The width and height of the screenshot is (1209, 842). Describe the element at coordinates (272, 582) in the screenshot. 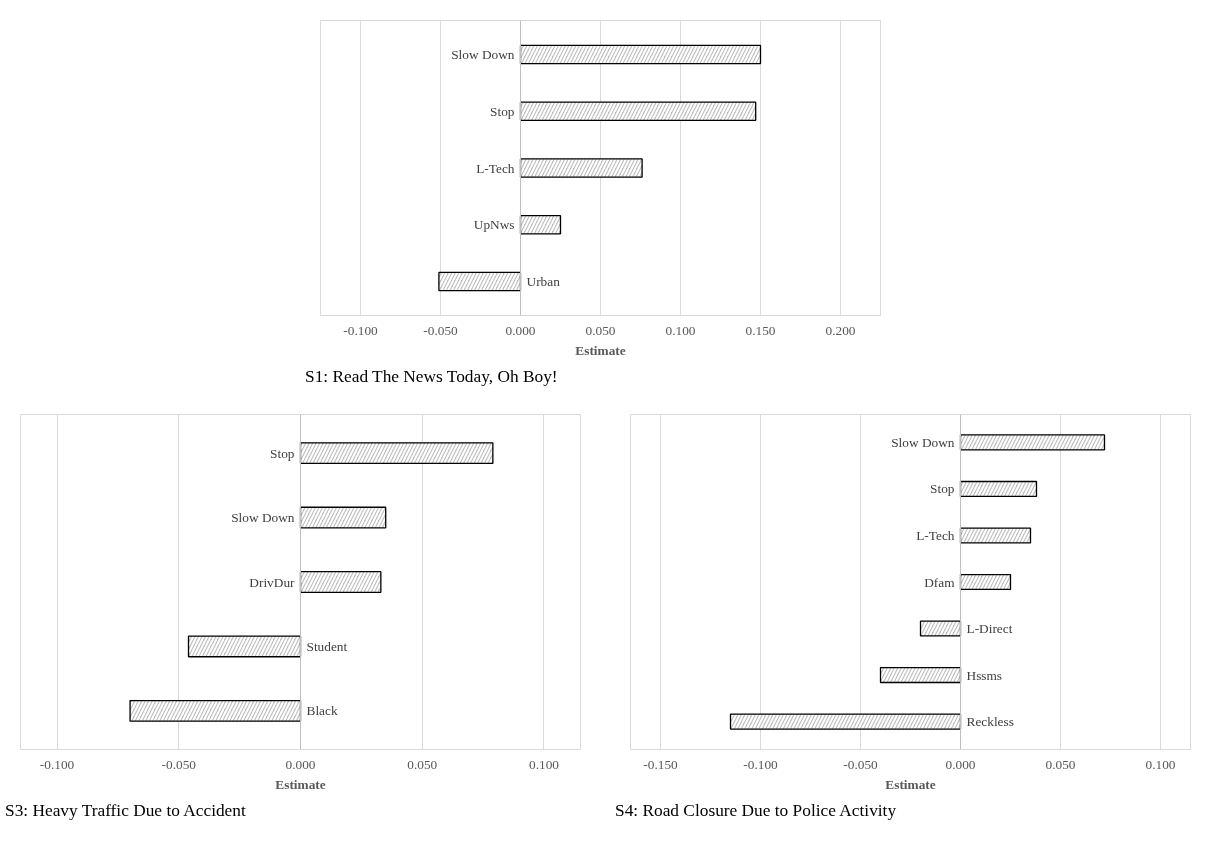

I see `y-tick-label: DrivDur` at that location.